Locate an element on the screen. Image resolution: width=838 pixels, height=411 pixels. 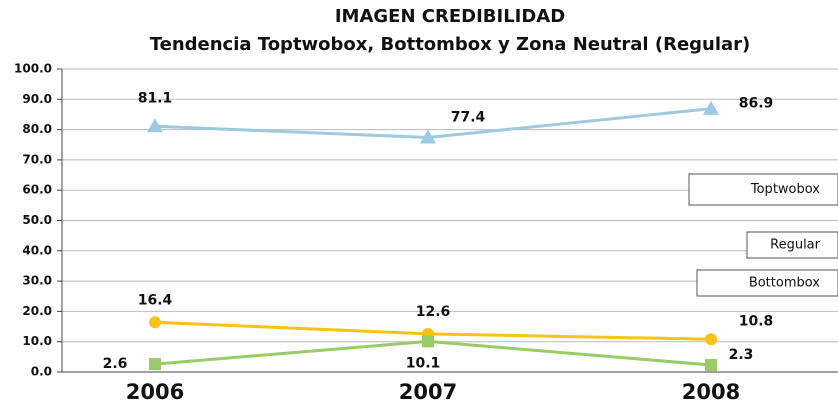
x-tick-label: 2006 is located at coordinates (155, 392).